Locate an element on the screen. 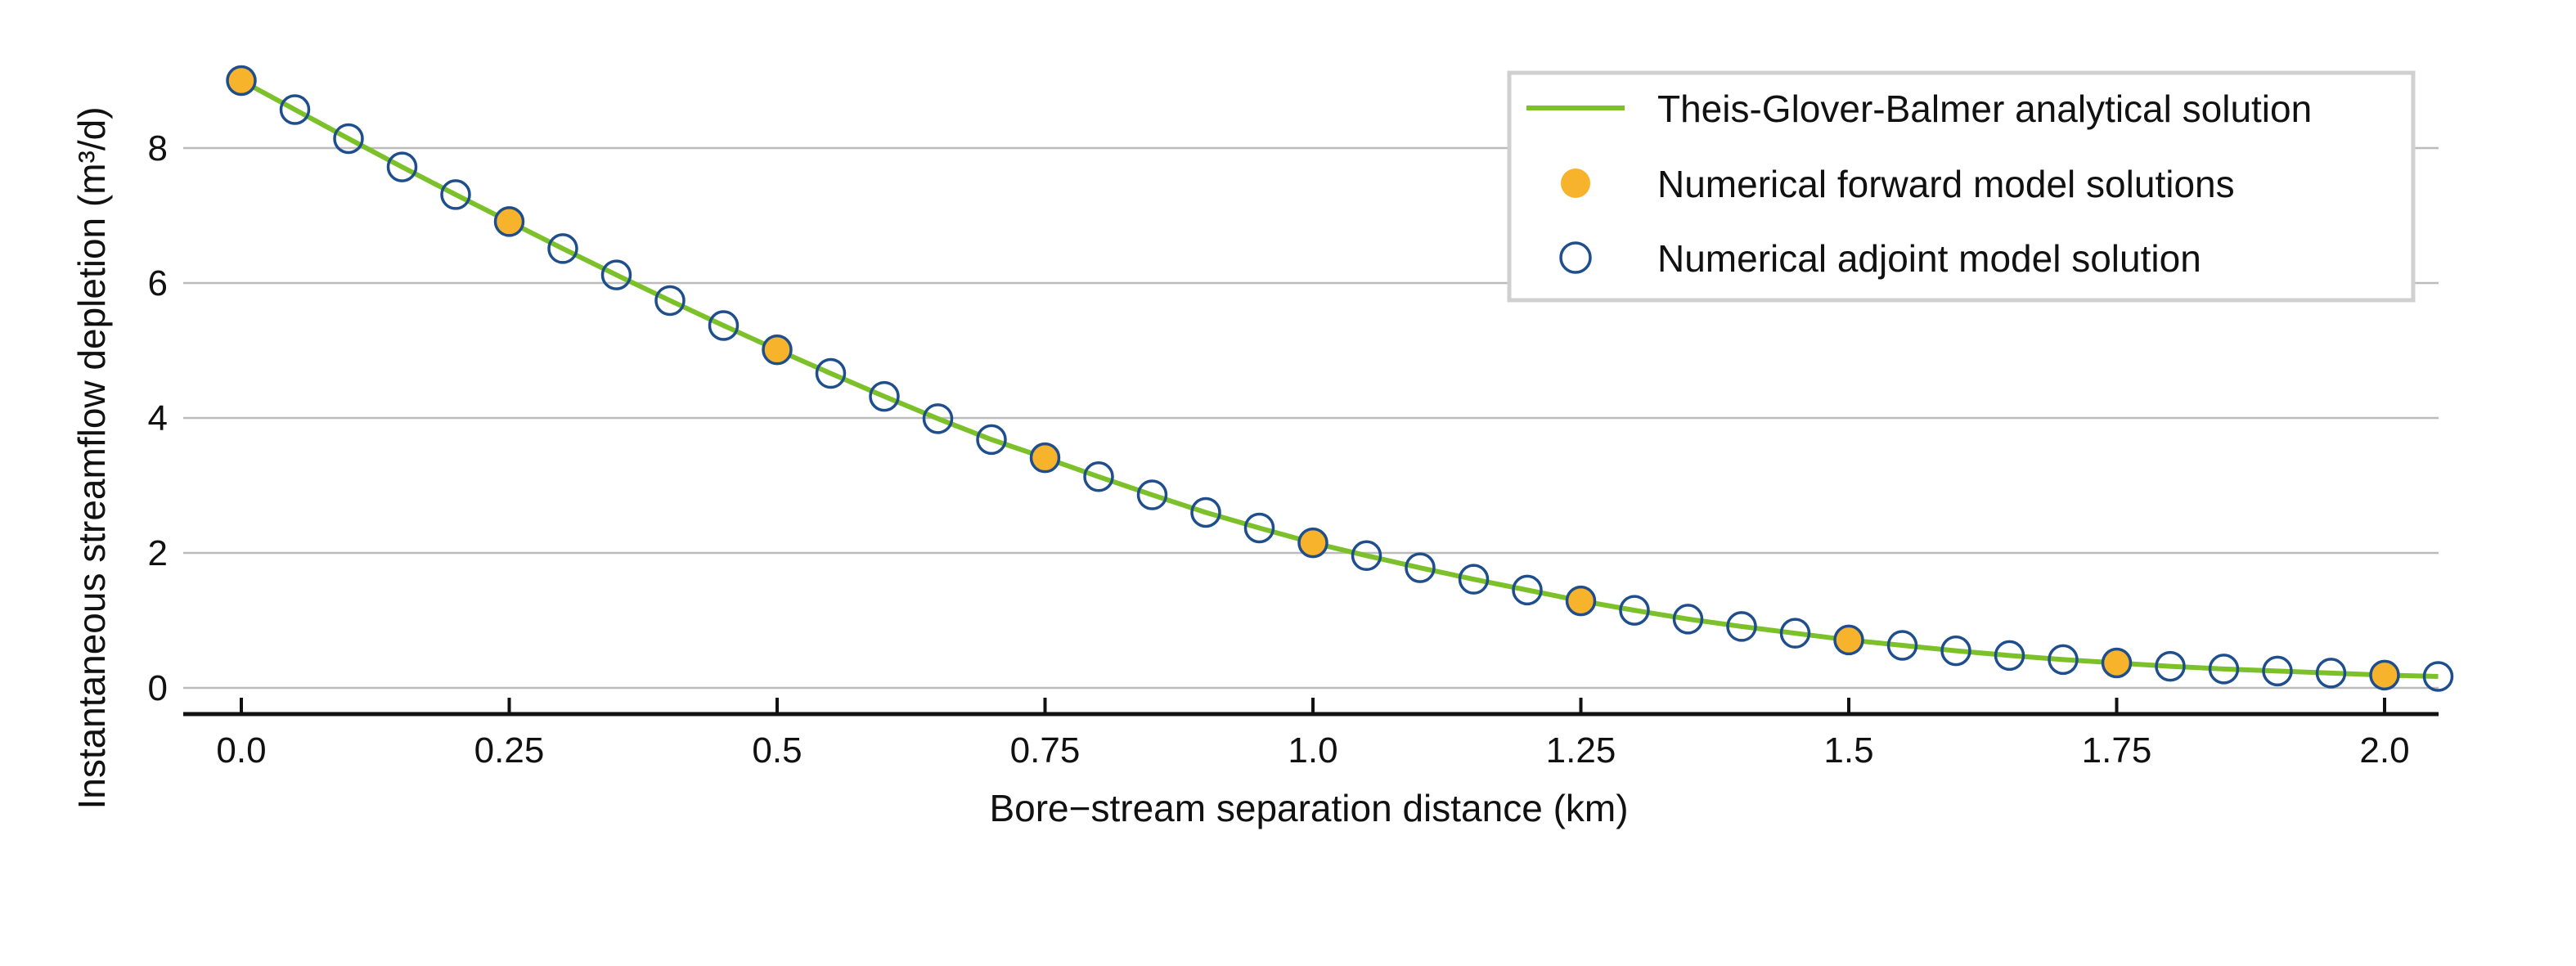 The height and width of the screenshot is (966, 2576). x-tick-label-1: 0.25 is located at coordinates (510, 750).